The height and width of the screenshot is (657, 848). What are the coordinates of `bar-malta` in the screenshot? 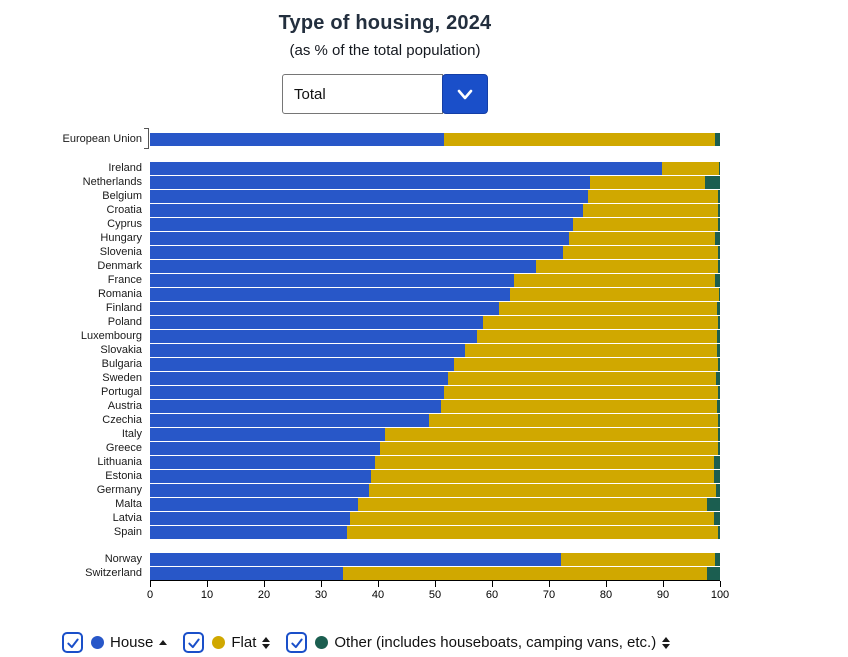 It's located at (435, 504).